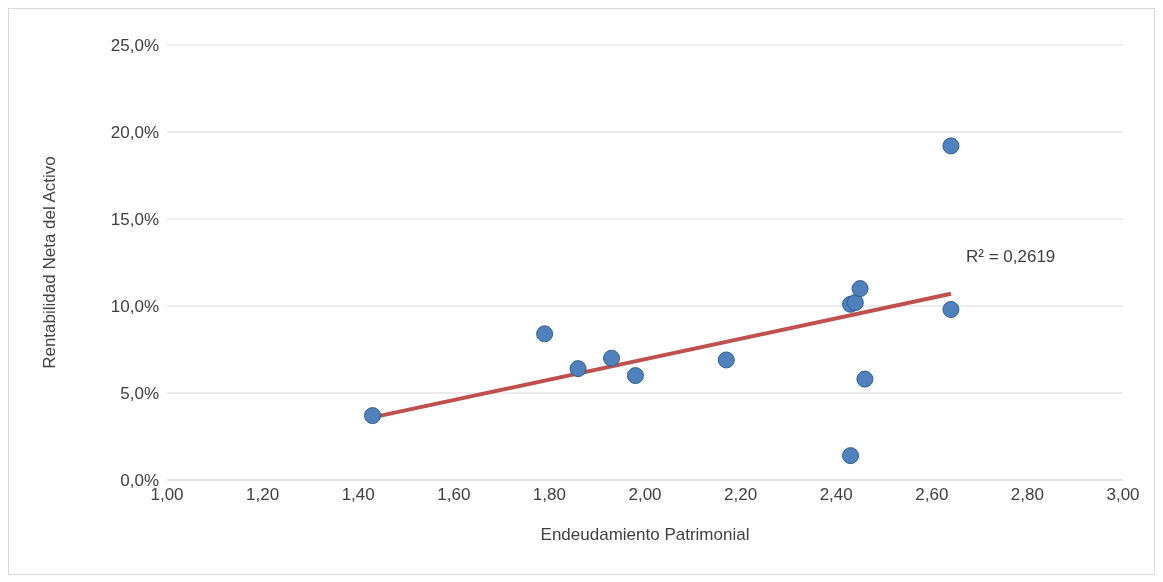 This screenshot has width=1163, height=582. Describe the element at coordinates (134, 307) in the screenshot. I see `y-tick-label: 10,0%` at that location.